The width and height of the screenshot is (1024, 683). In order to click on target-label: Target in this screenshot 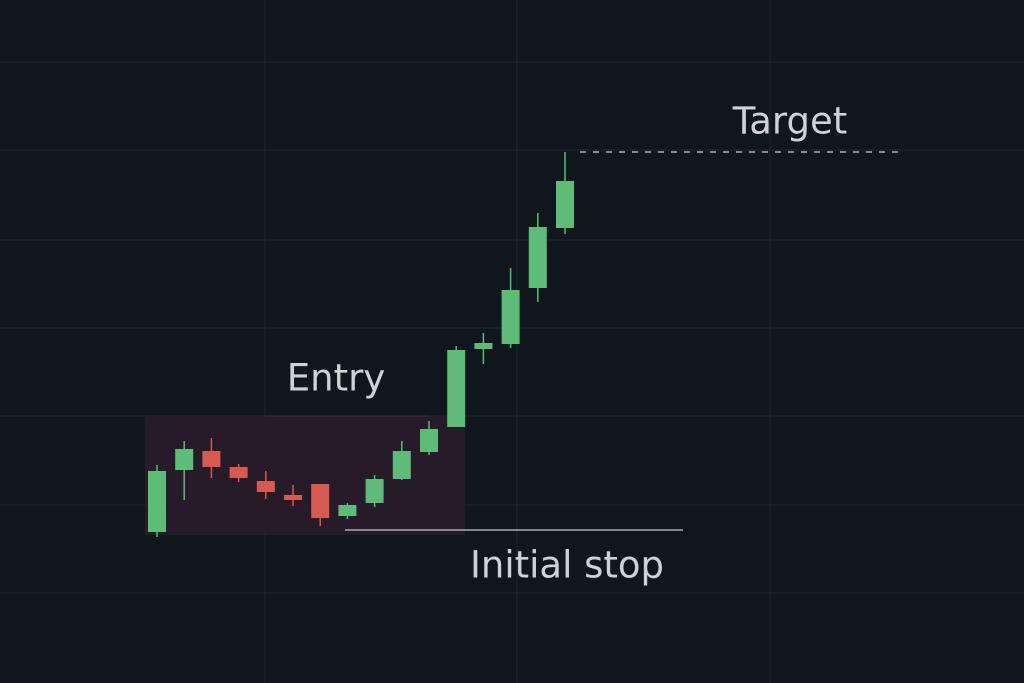, I will do `click(789, 121)`.